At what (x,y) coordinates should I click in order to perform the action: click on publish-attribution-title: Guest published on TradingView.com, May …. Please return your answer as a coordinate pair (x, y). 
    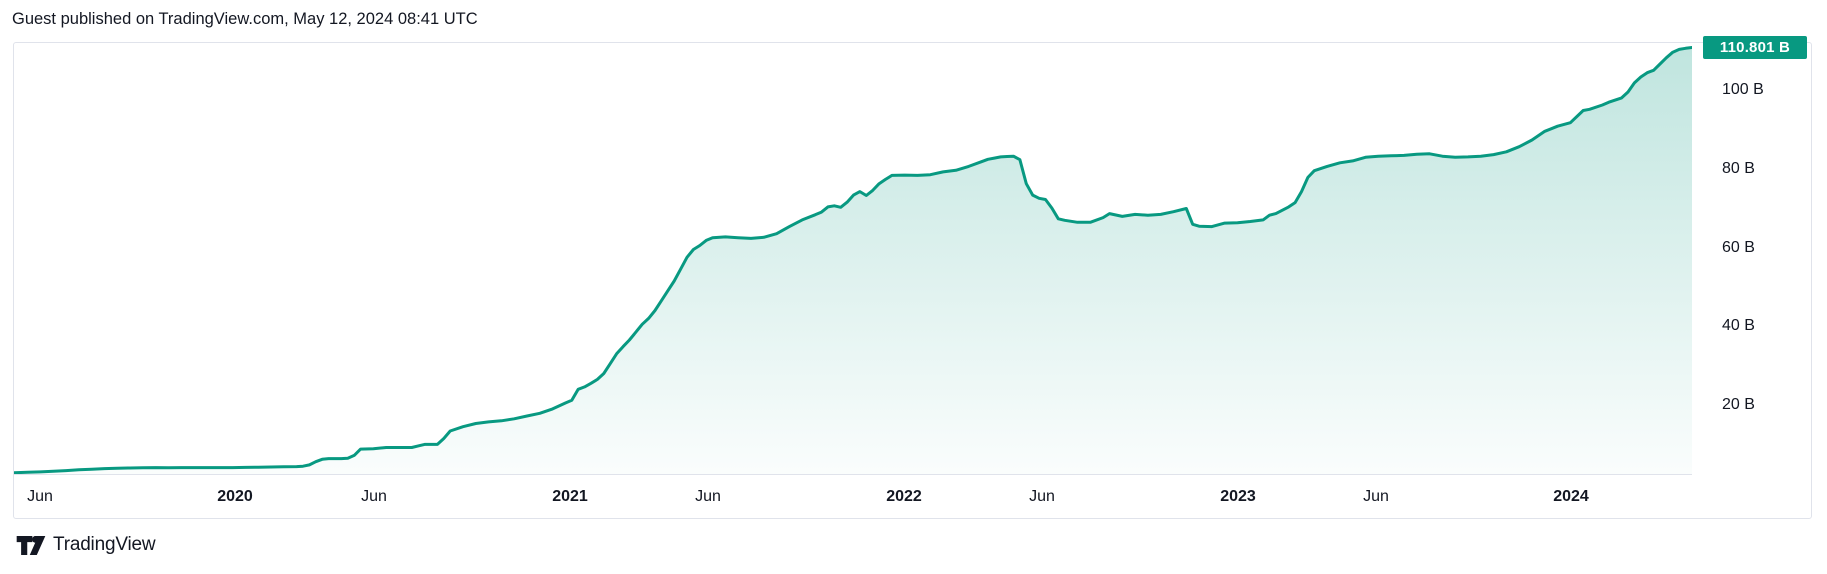
    Looking at the image, I should click on (245, 19).